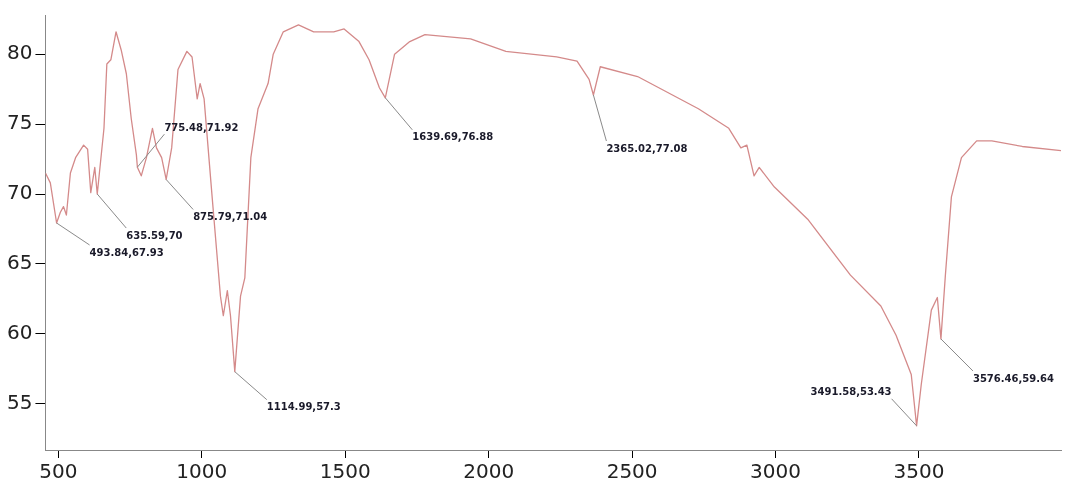 This screenshot has height=488, width=1073. What do you see at coordinates (647, 148) in the screenshot?
I see `annotation: 2365.02,77.08` at bounding box center [647, 148].